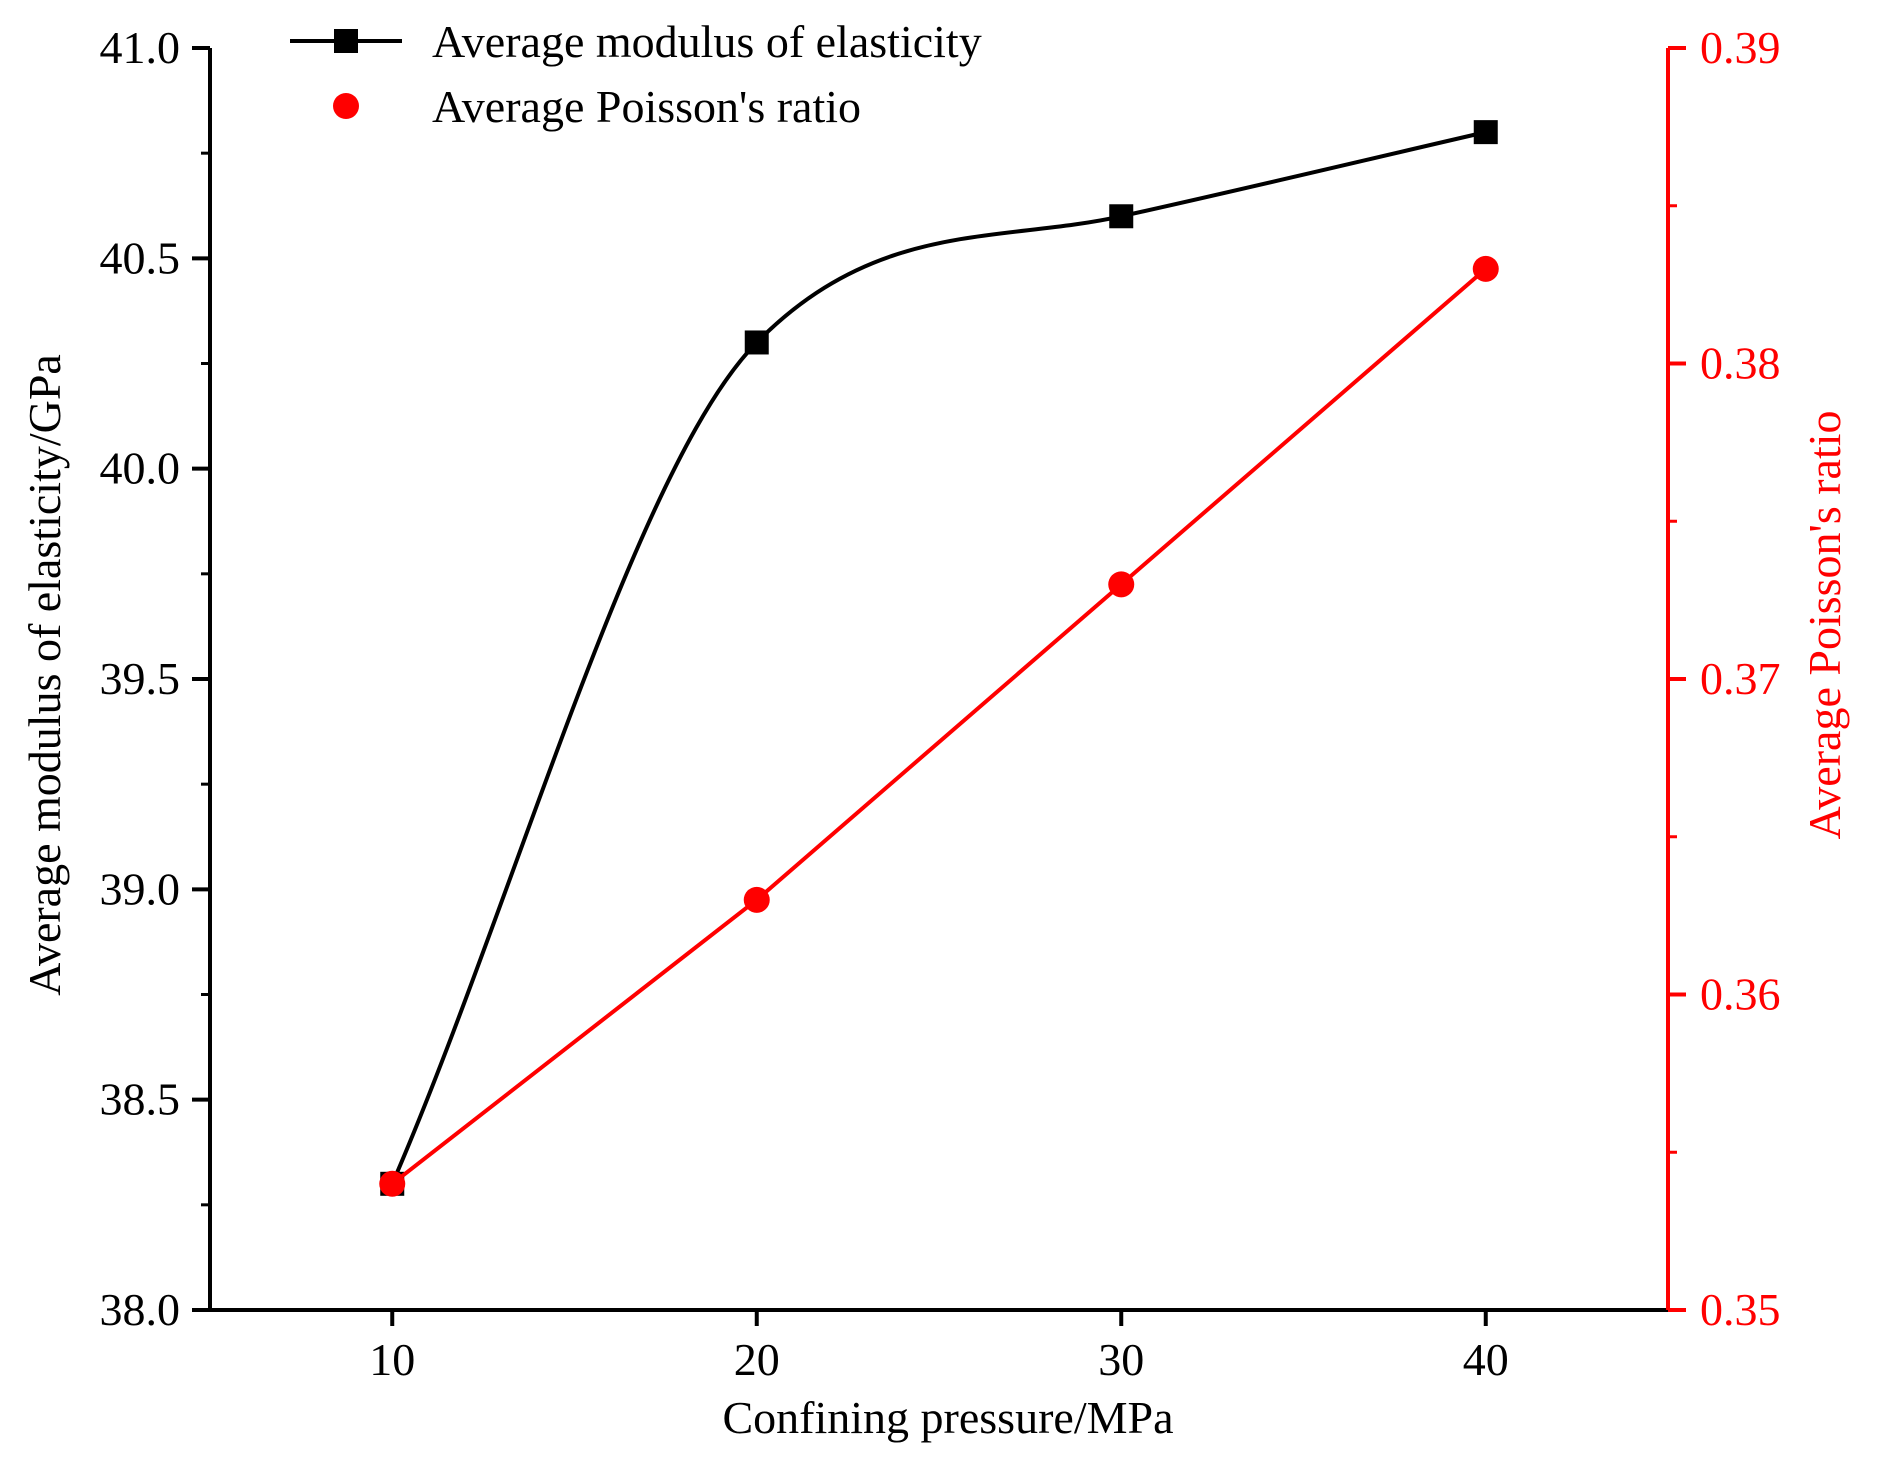  What do you see at coordinates (1740, 1309) in the screenshot?
I see `right-y-tick-label: 0.35` at bounding box center [1740, 1309].